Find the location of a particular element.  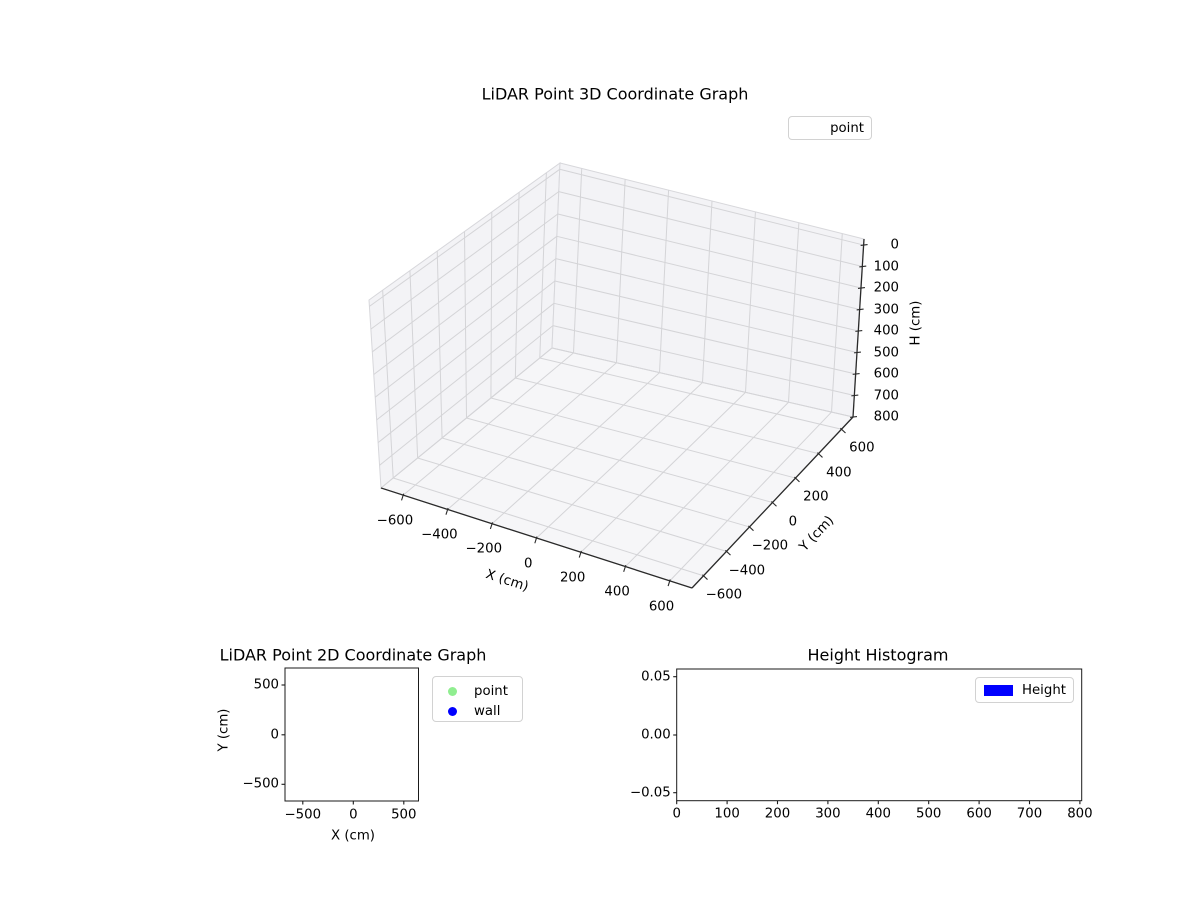

h-tick-label-3d: 600 is located at coordinates (886, 374).